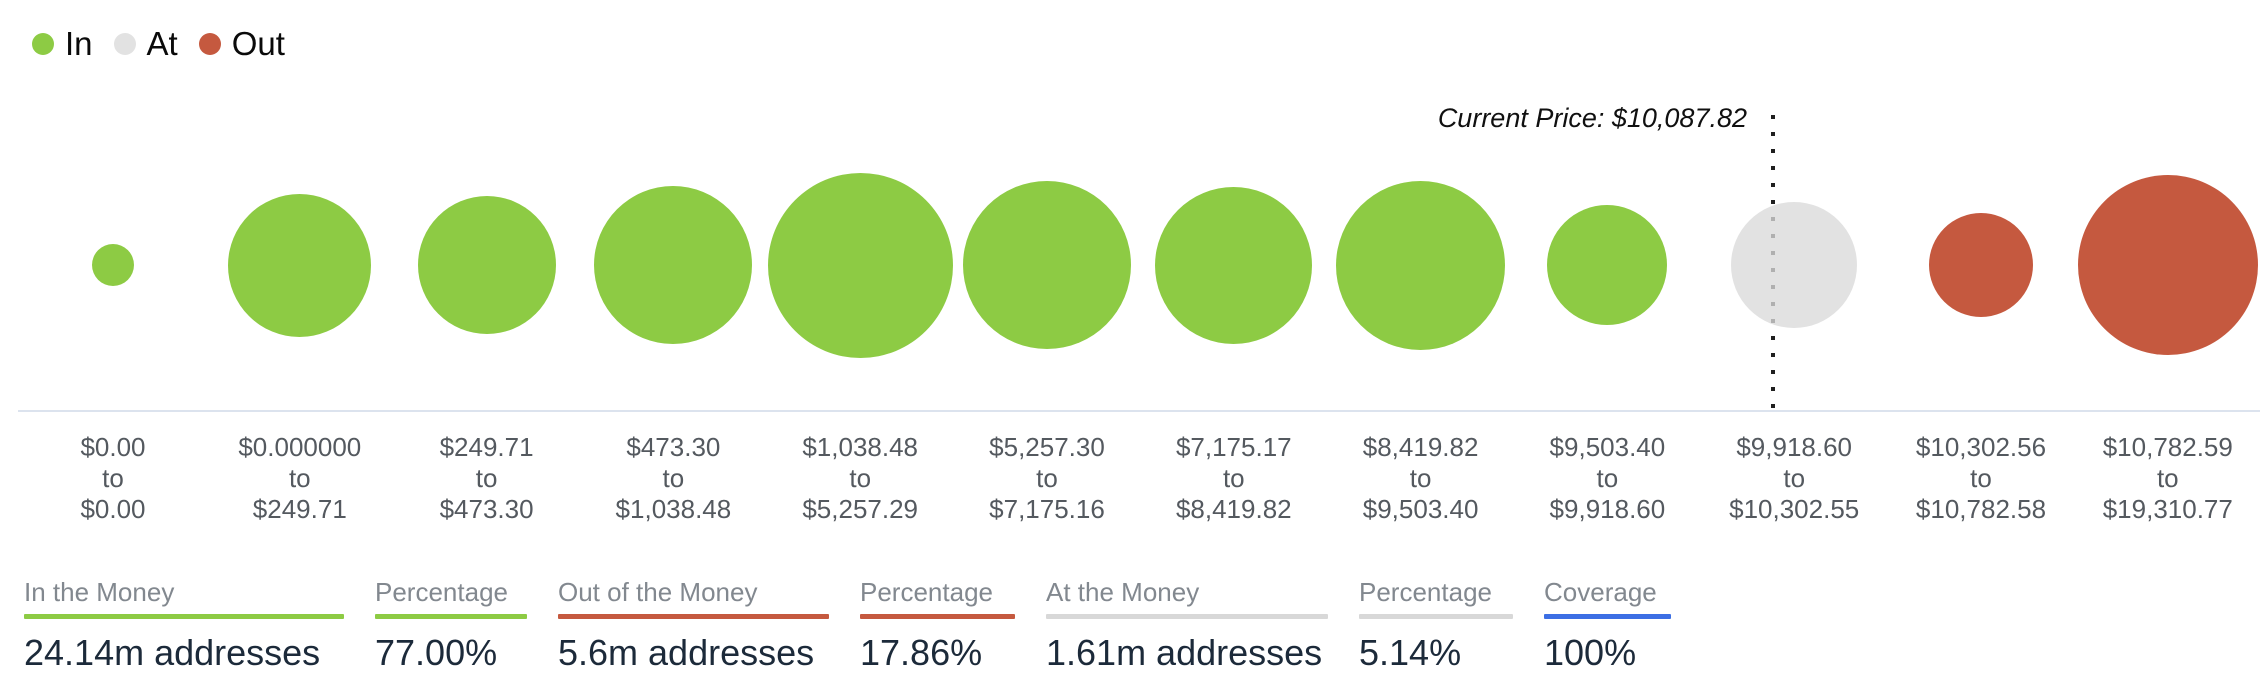 The width and height of the screenshot is (2260, 688). I want to click on tick-range-to: $10,302.55, so click(1794, 509).